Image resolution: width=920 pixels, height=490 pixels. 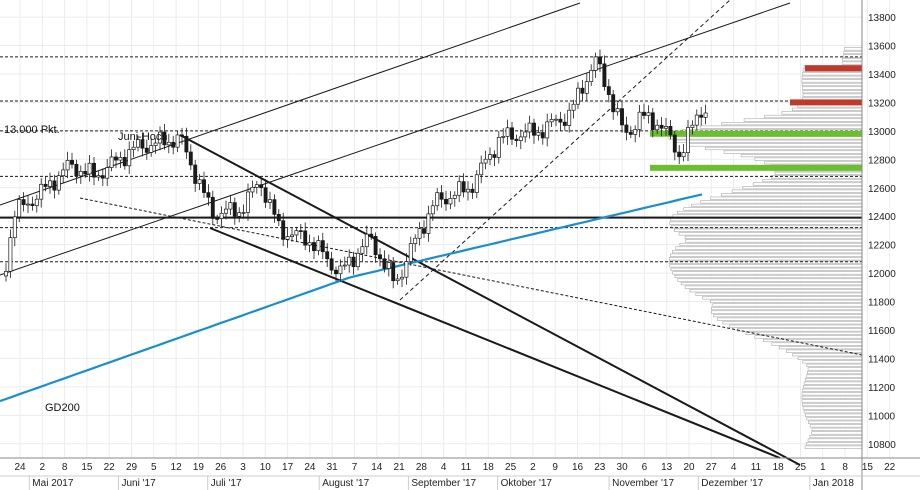 I want to click on price-zone, so click(x=833, y=68).